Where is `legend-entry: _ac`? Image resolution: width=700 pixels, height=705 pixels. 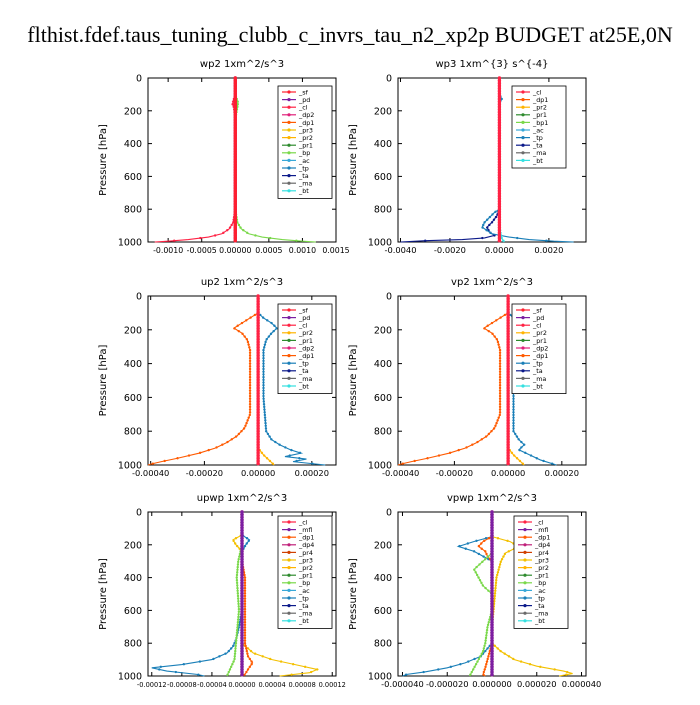 legend-entry: _ac is located at coordinates (538, 130).